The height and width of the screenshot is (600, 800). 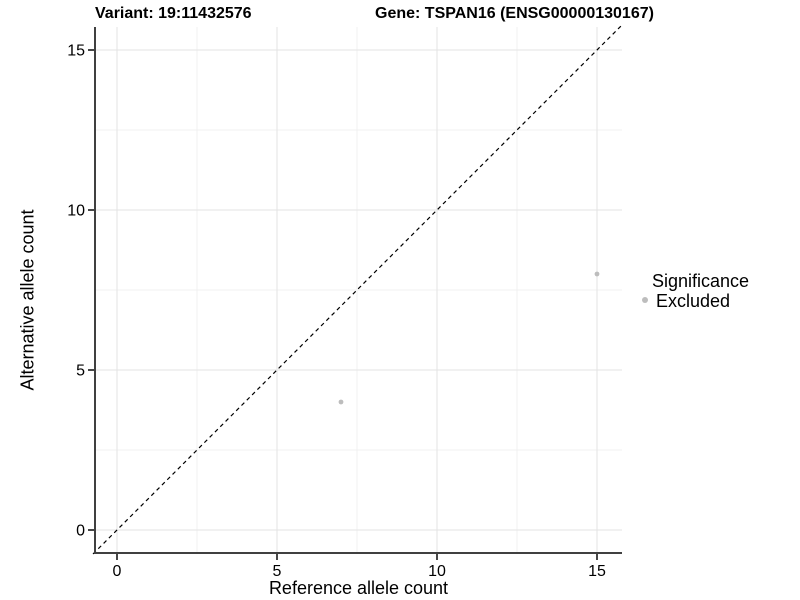 I want to click on legend-key-dot-icon, so click(x=645, y=300).